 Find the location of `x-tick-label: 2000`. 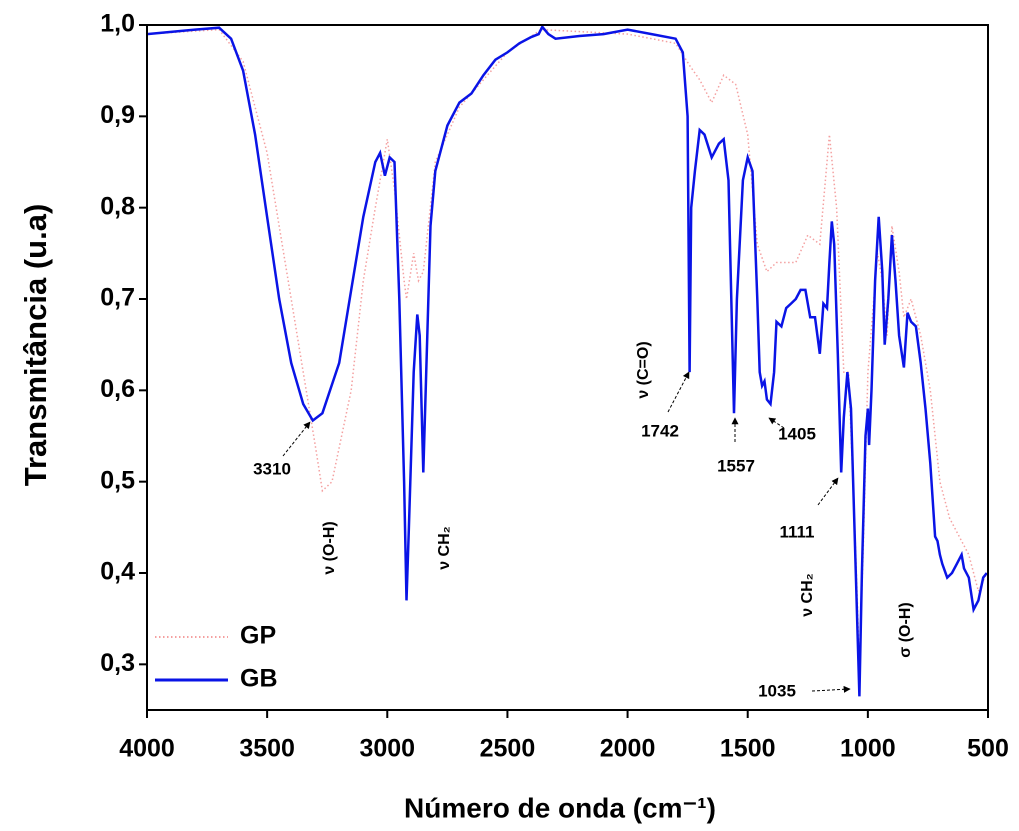

x-tick-label: 2000 is located at coordinates (628, 749).